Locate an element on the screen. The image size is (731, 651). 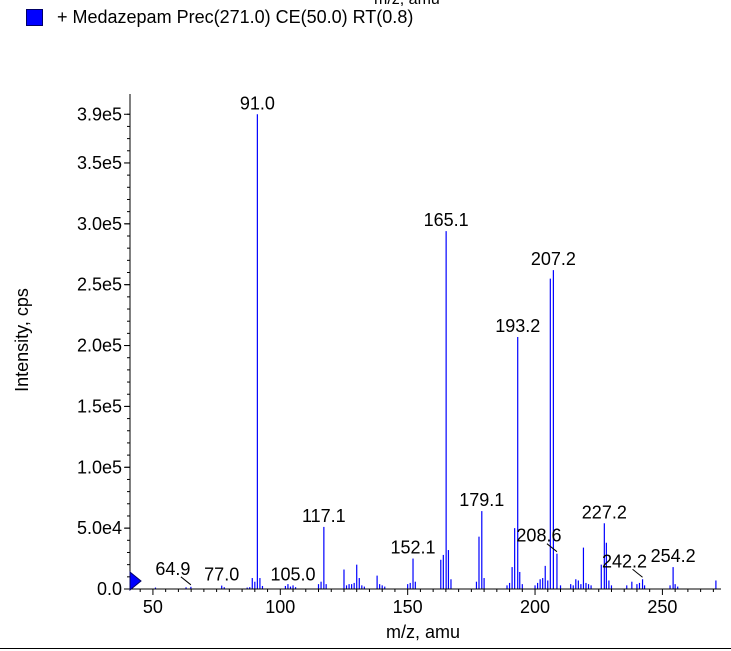
y-tick-label: 3.5e5 is located at coordinates (99, 163).